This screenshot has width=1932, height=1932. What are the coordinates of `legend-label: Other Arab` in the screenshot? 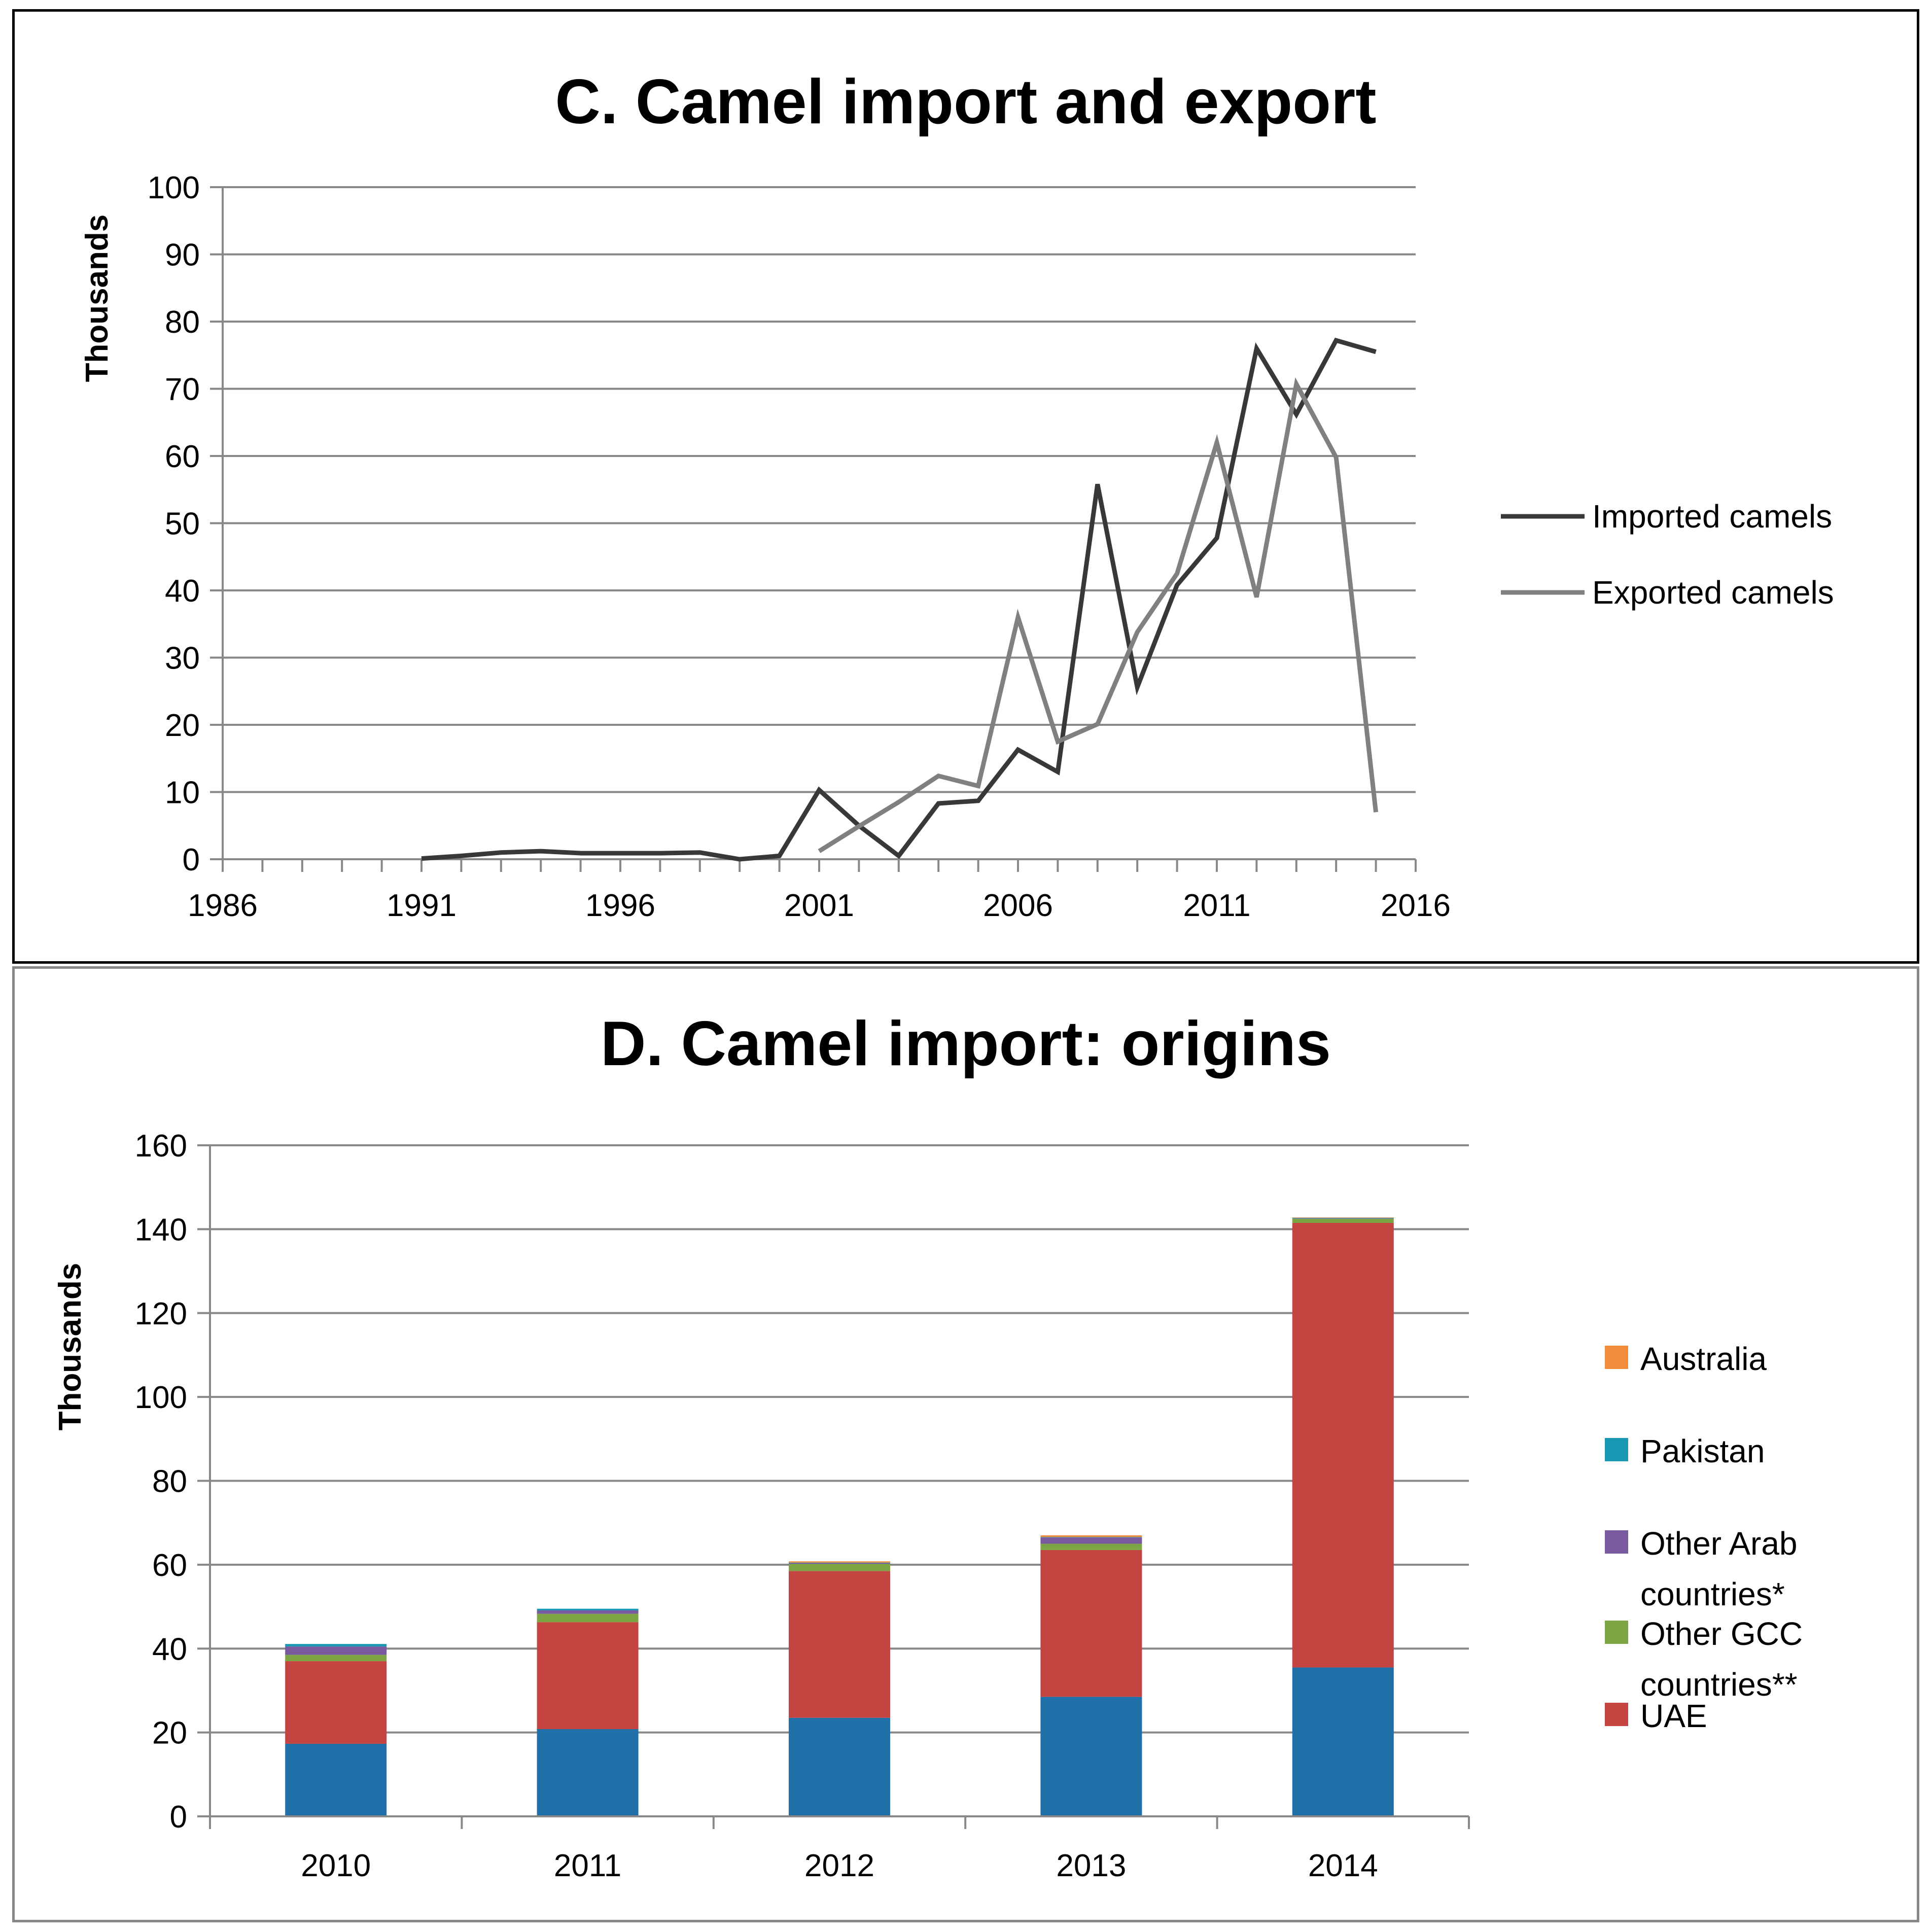 It's located at (1719, 1543).